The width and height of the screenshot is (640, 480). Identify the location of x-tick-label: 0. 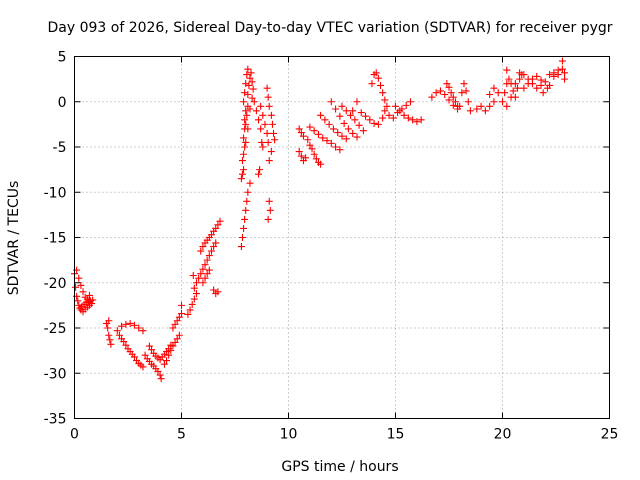
(74, 435).